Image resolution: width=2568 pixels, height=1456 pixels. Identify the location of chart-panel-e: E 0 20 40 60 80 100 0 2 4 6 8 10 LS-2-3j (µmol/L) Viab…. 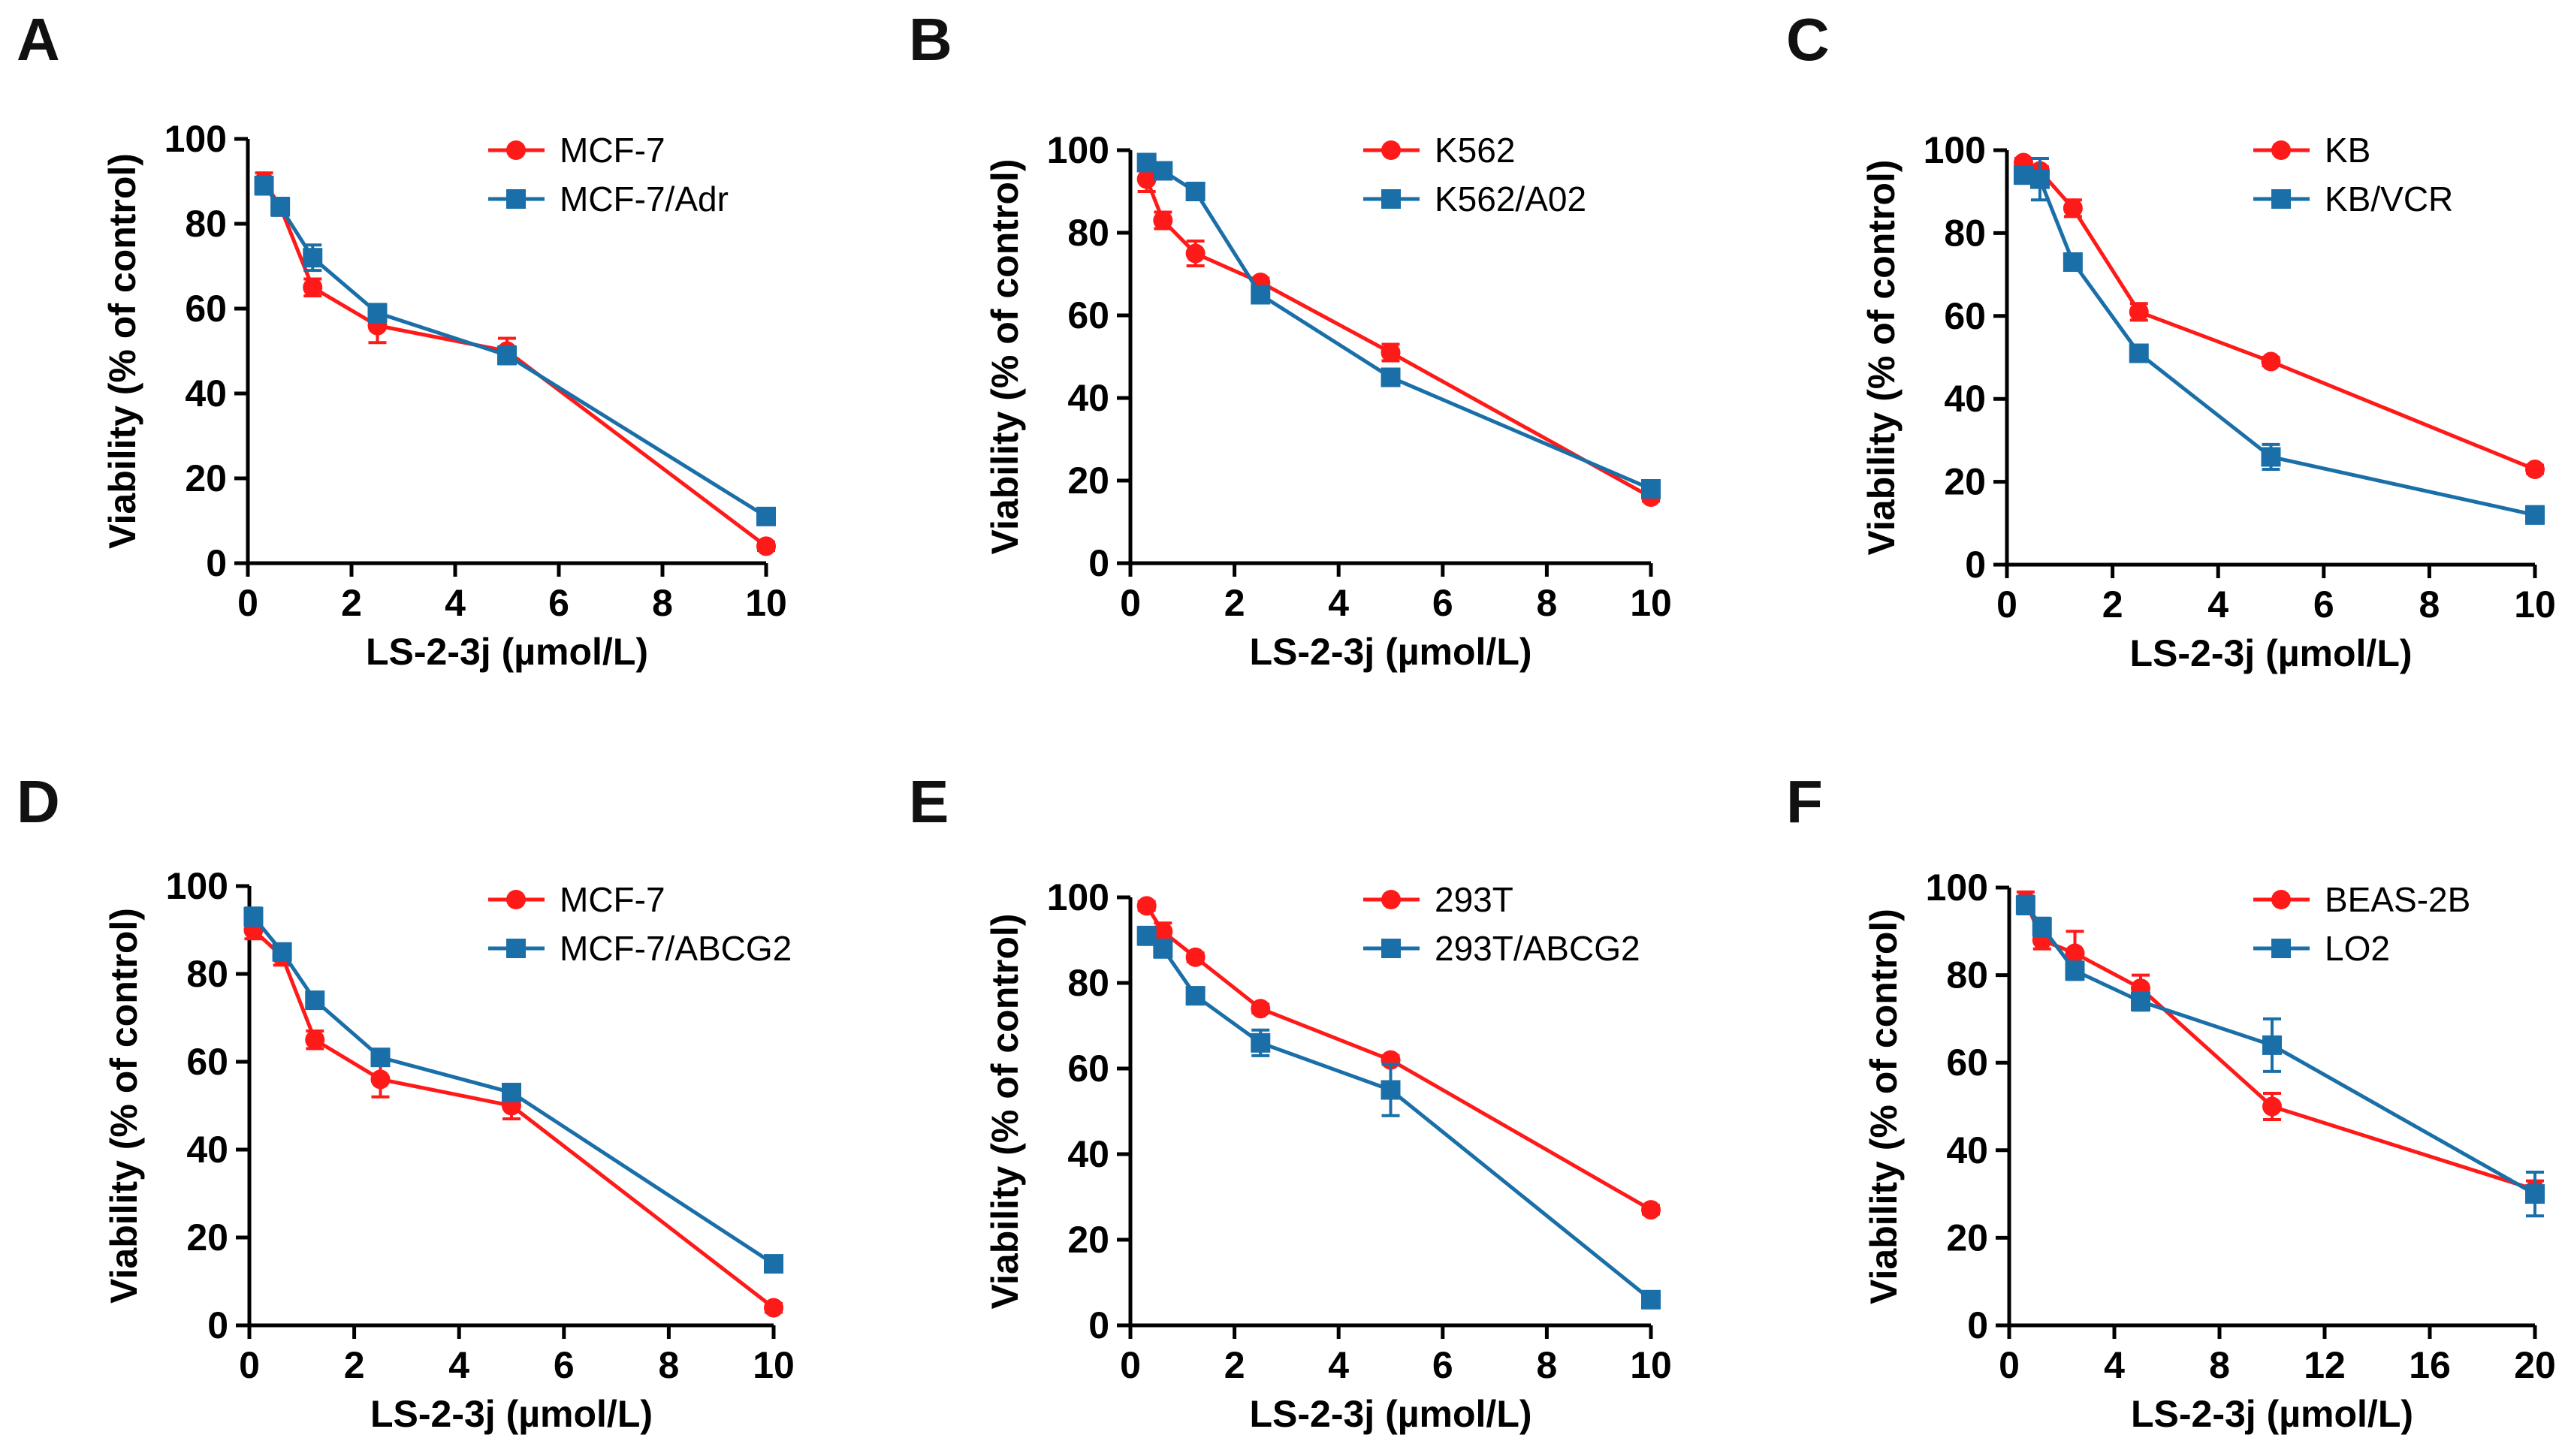
(1290, 1101).